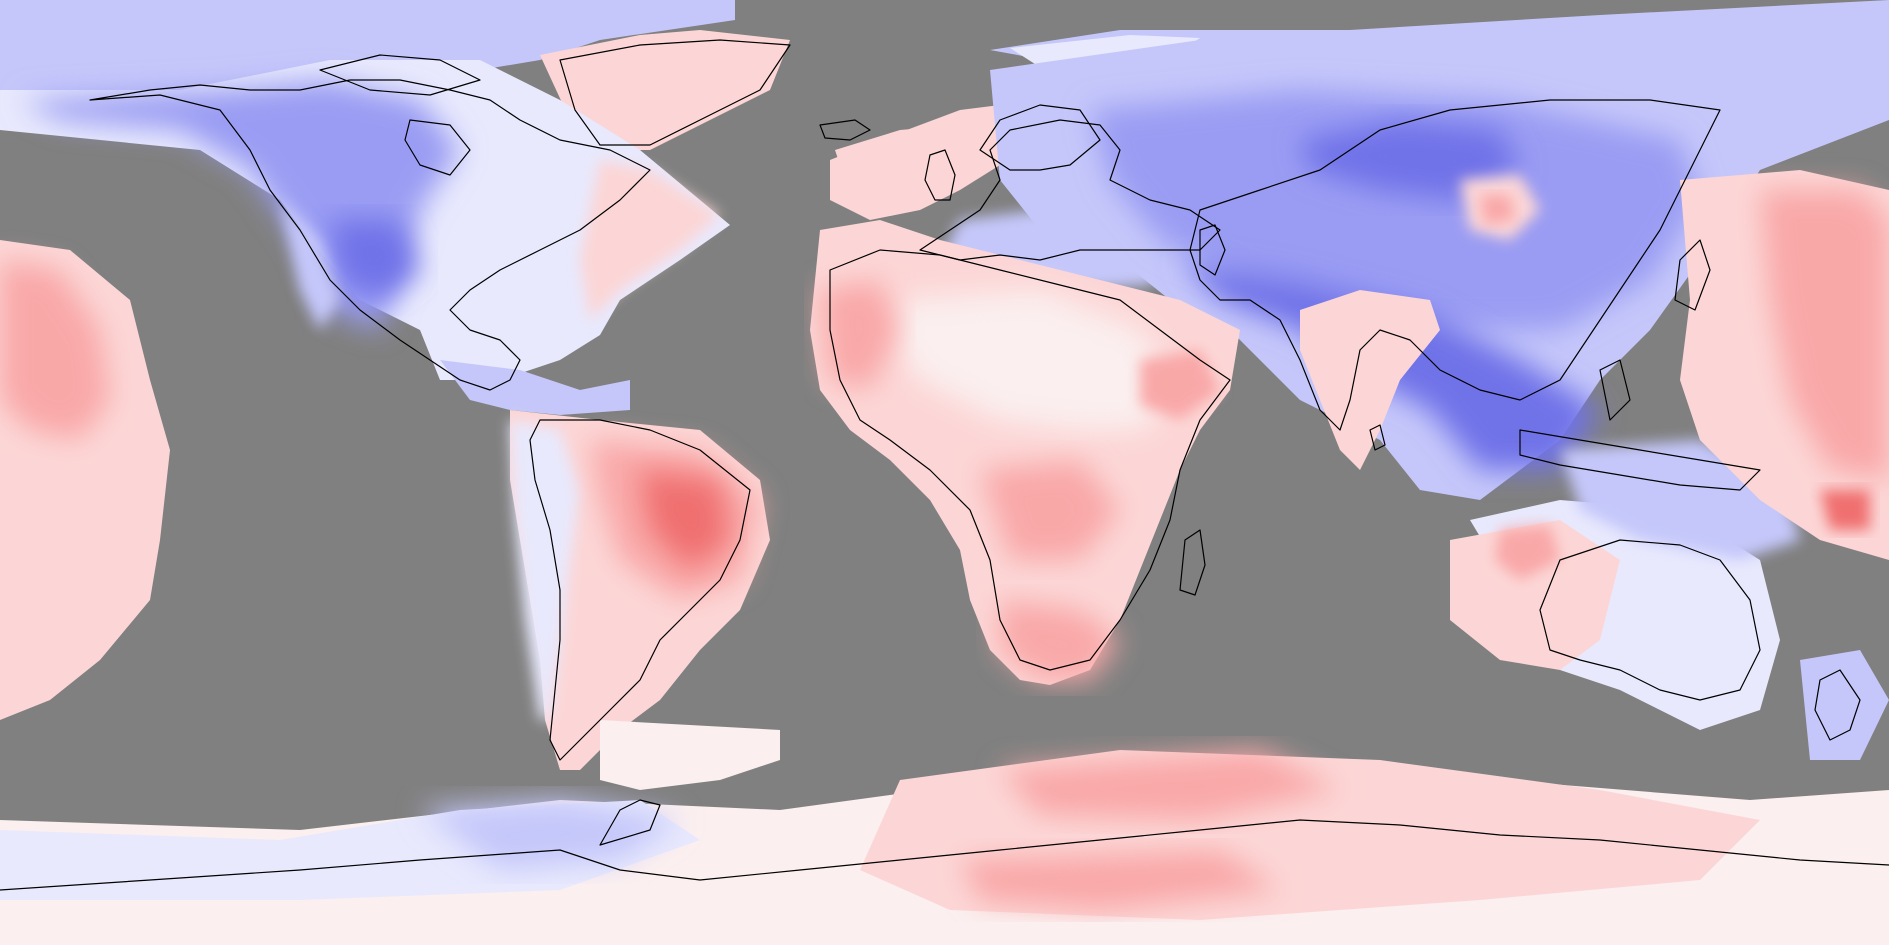 The image size is (1889, 945). Describe the element at coordinates (1040, 137) in the screenshot. I see `coast-scandinavia` at that location.